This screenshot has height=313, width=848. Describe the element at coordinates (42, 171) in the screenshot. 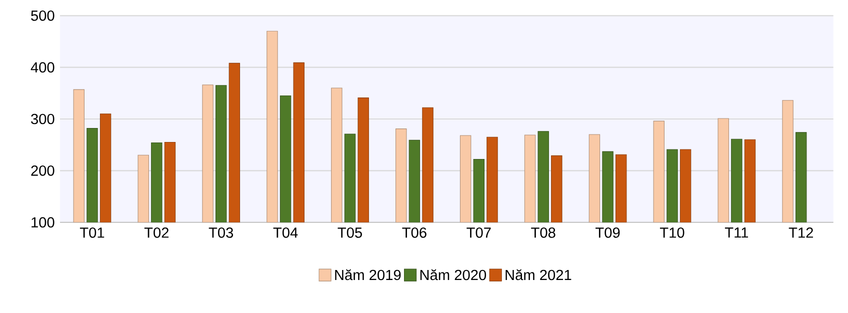

I see `y-tick-label: 200` at that location.